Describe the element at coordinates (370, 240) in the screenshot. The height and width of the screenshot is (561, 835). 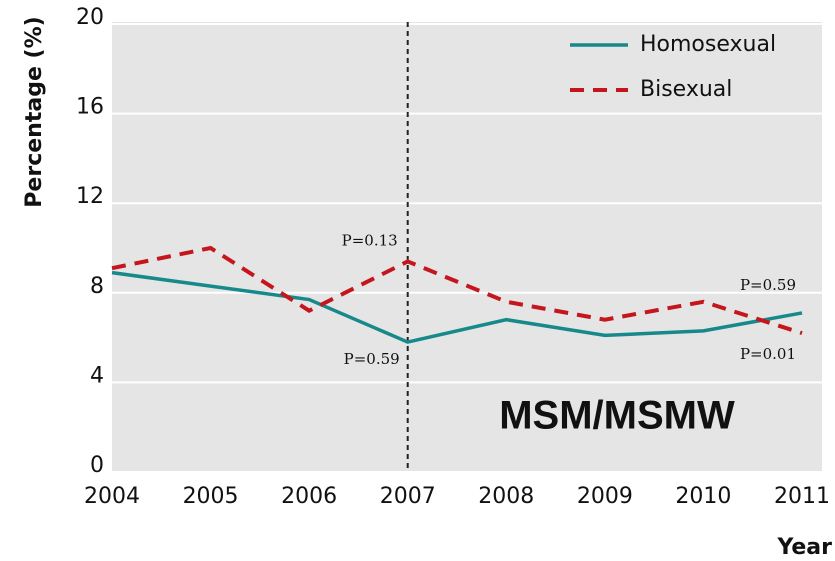
I see `annotation: P=0.13` at that location.